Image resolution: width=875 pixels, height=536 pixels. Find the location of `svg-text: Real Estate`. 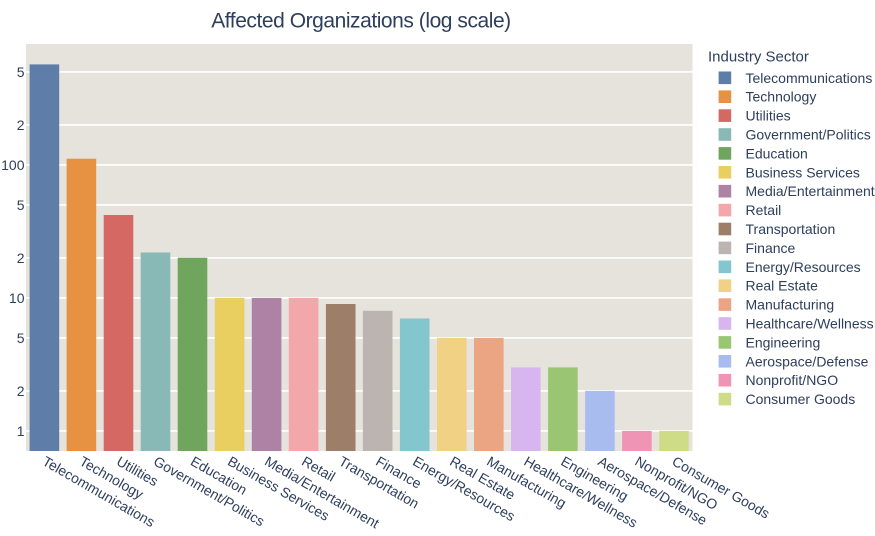

svg-text: Real Estate is located at coordinates (782, 286).